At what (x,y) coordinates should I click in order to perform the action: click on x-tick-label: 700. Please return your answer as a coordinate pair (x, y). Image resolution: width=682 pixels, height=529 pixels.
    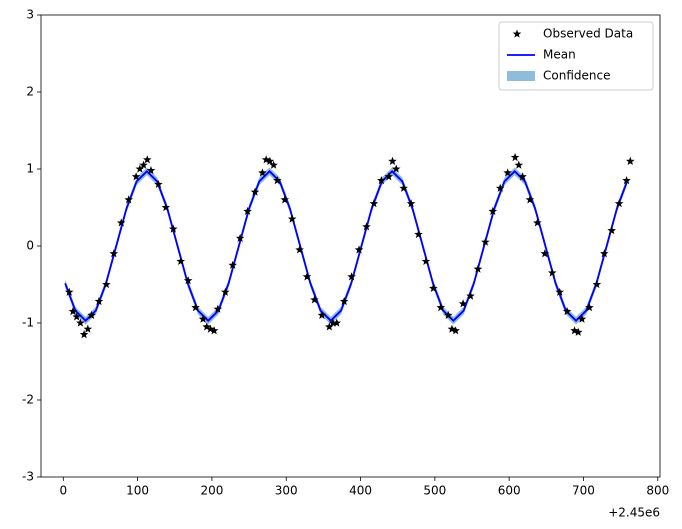
    Looking at the image, I should click on (583, 491).